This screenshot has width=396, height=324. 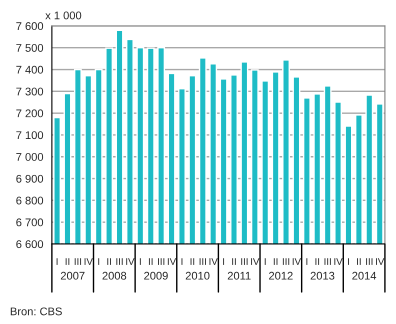 What do you see at coordinates (30, 222) in the screenshot?
I see `y-tick-label: 6 700` at bounding box center [30, 222].